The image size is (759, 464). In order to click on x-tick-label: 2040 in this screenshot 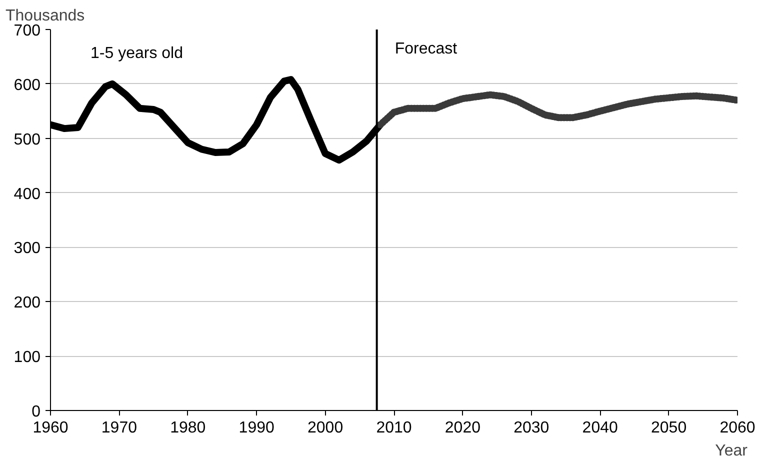, I will do `click(600, 428)`.